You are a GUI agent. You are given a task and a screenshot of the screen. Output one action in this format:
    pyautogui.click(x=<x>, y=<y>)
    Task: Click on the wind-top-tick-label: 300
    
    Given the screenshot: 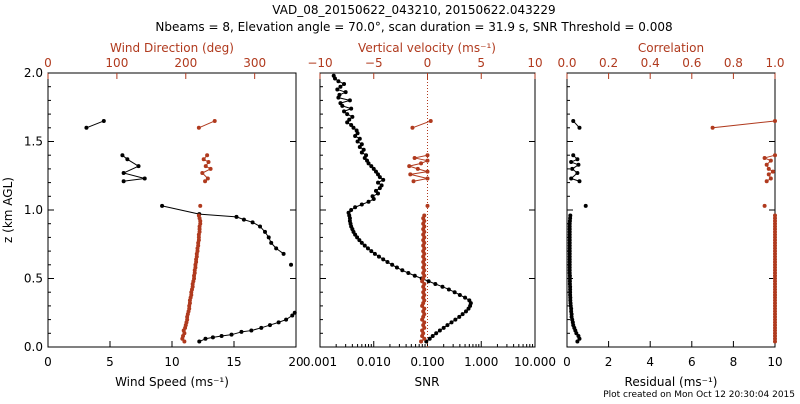 What is the action you would take?
    pyautogui.click(x=254, y=63)
    